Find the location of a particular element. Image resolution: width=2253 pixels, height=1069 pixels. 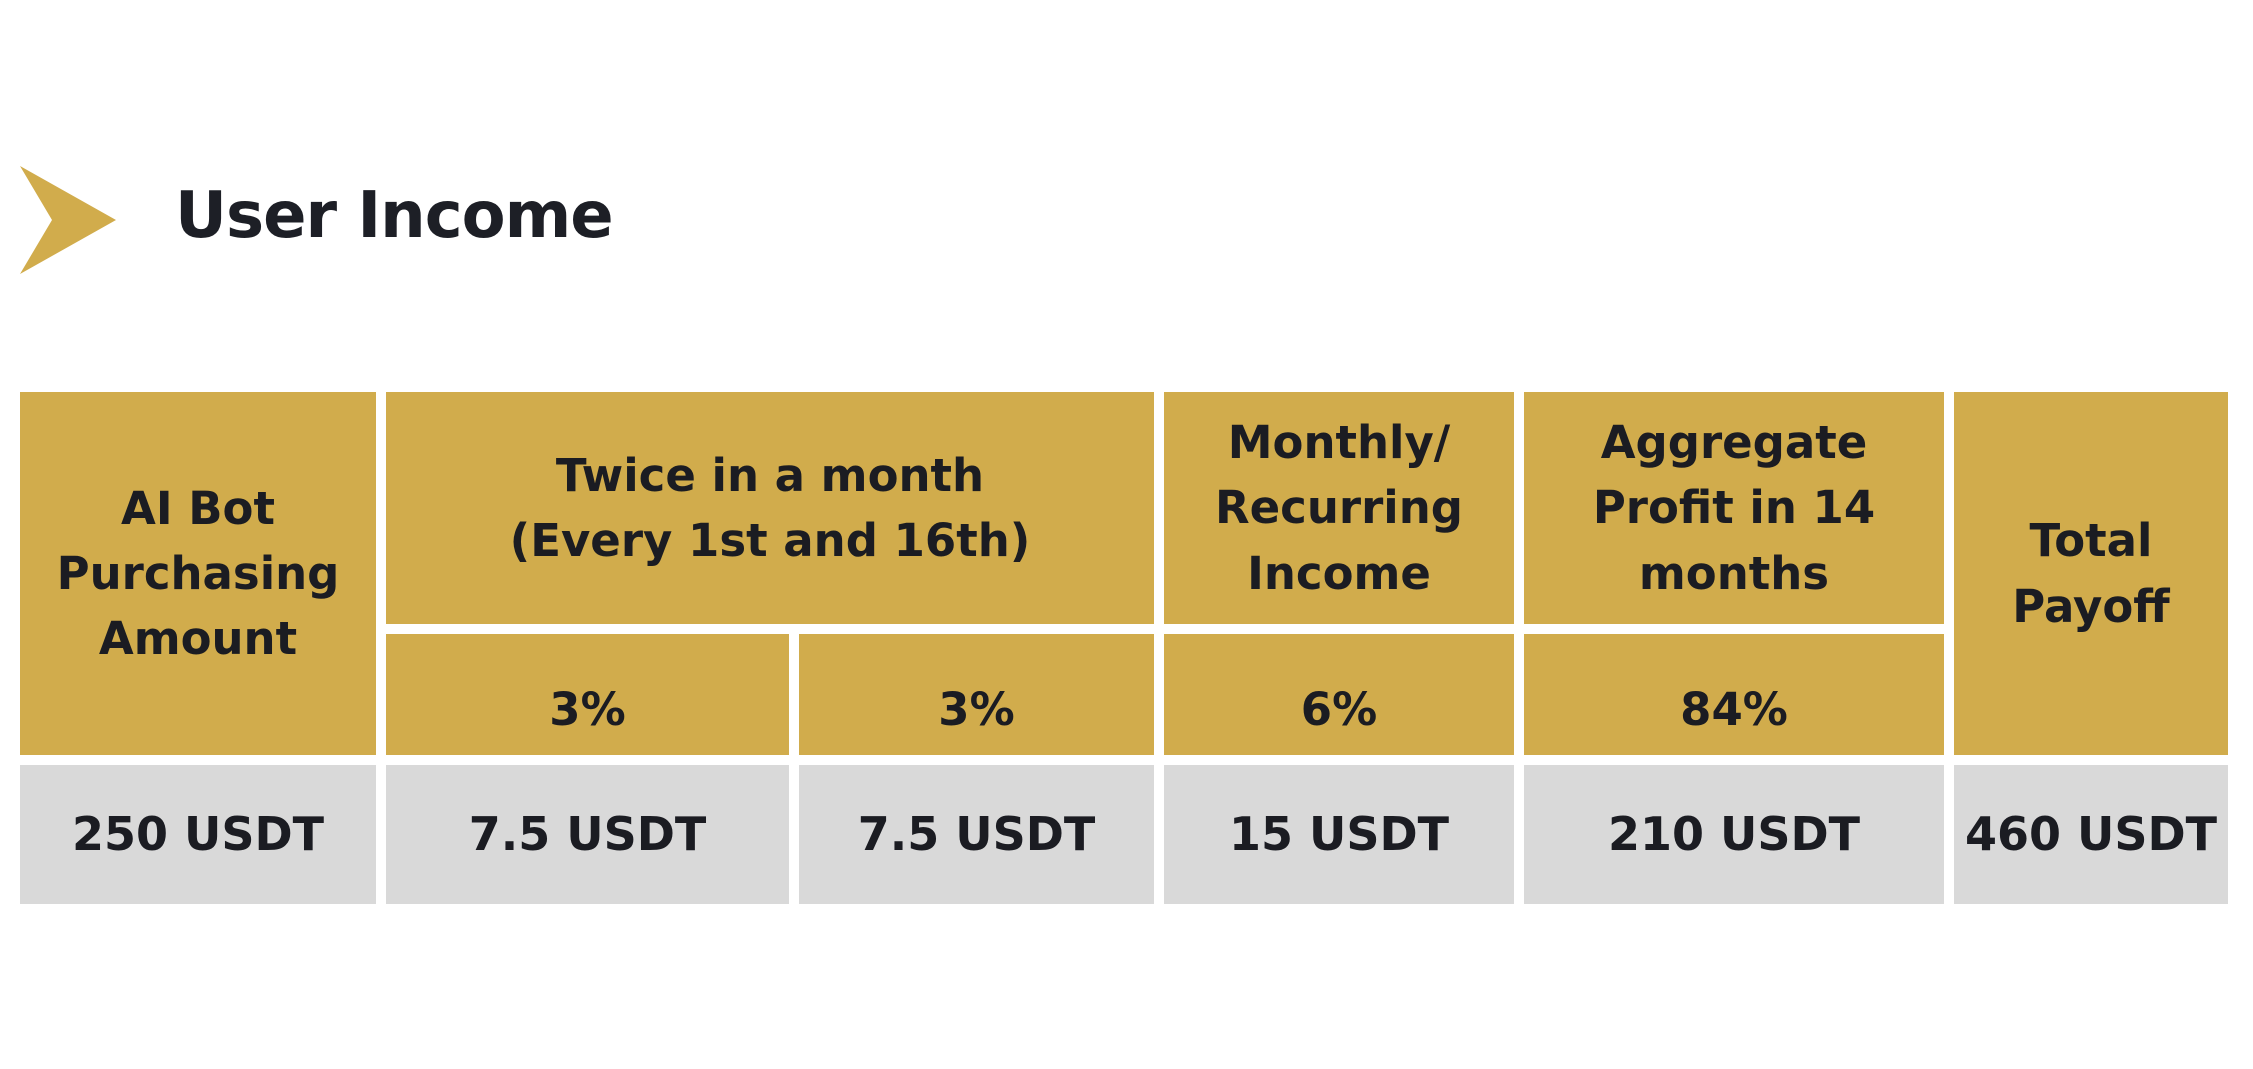

value-second-half: 7.5 USDT is located at coordinates (976, 834).